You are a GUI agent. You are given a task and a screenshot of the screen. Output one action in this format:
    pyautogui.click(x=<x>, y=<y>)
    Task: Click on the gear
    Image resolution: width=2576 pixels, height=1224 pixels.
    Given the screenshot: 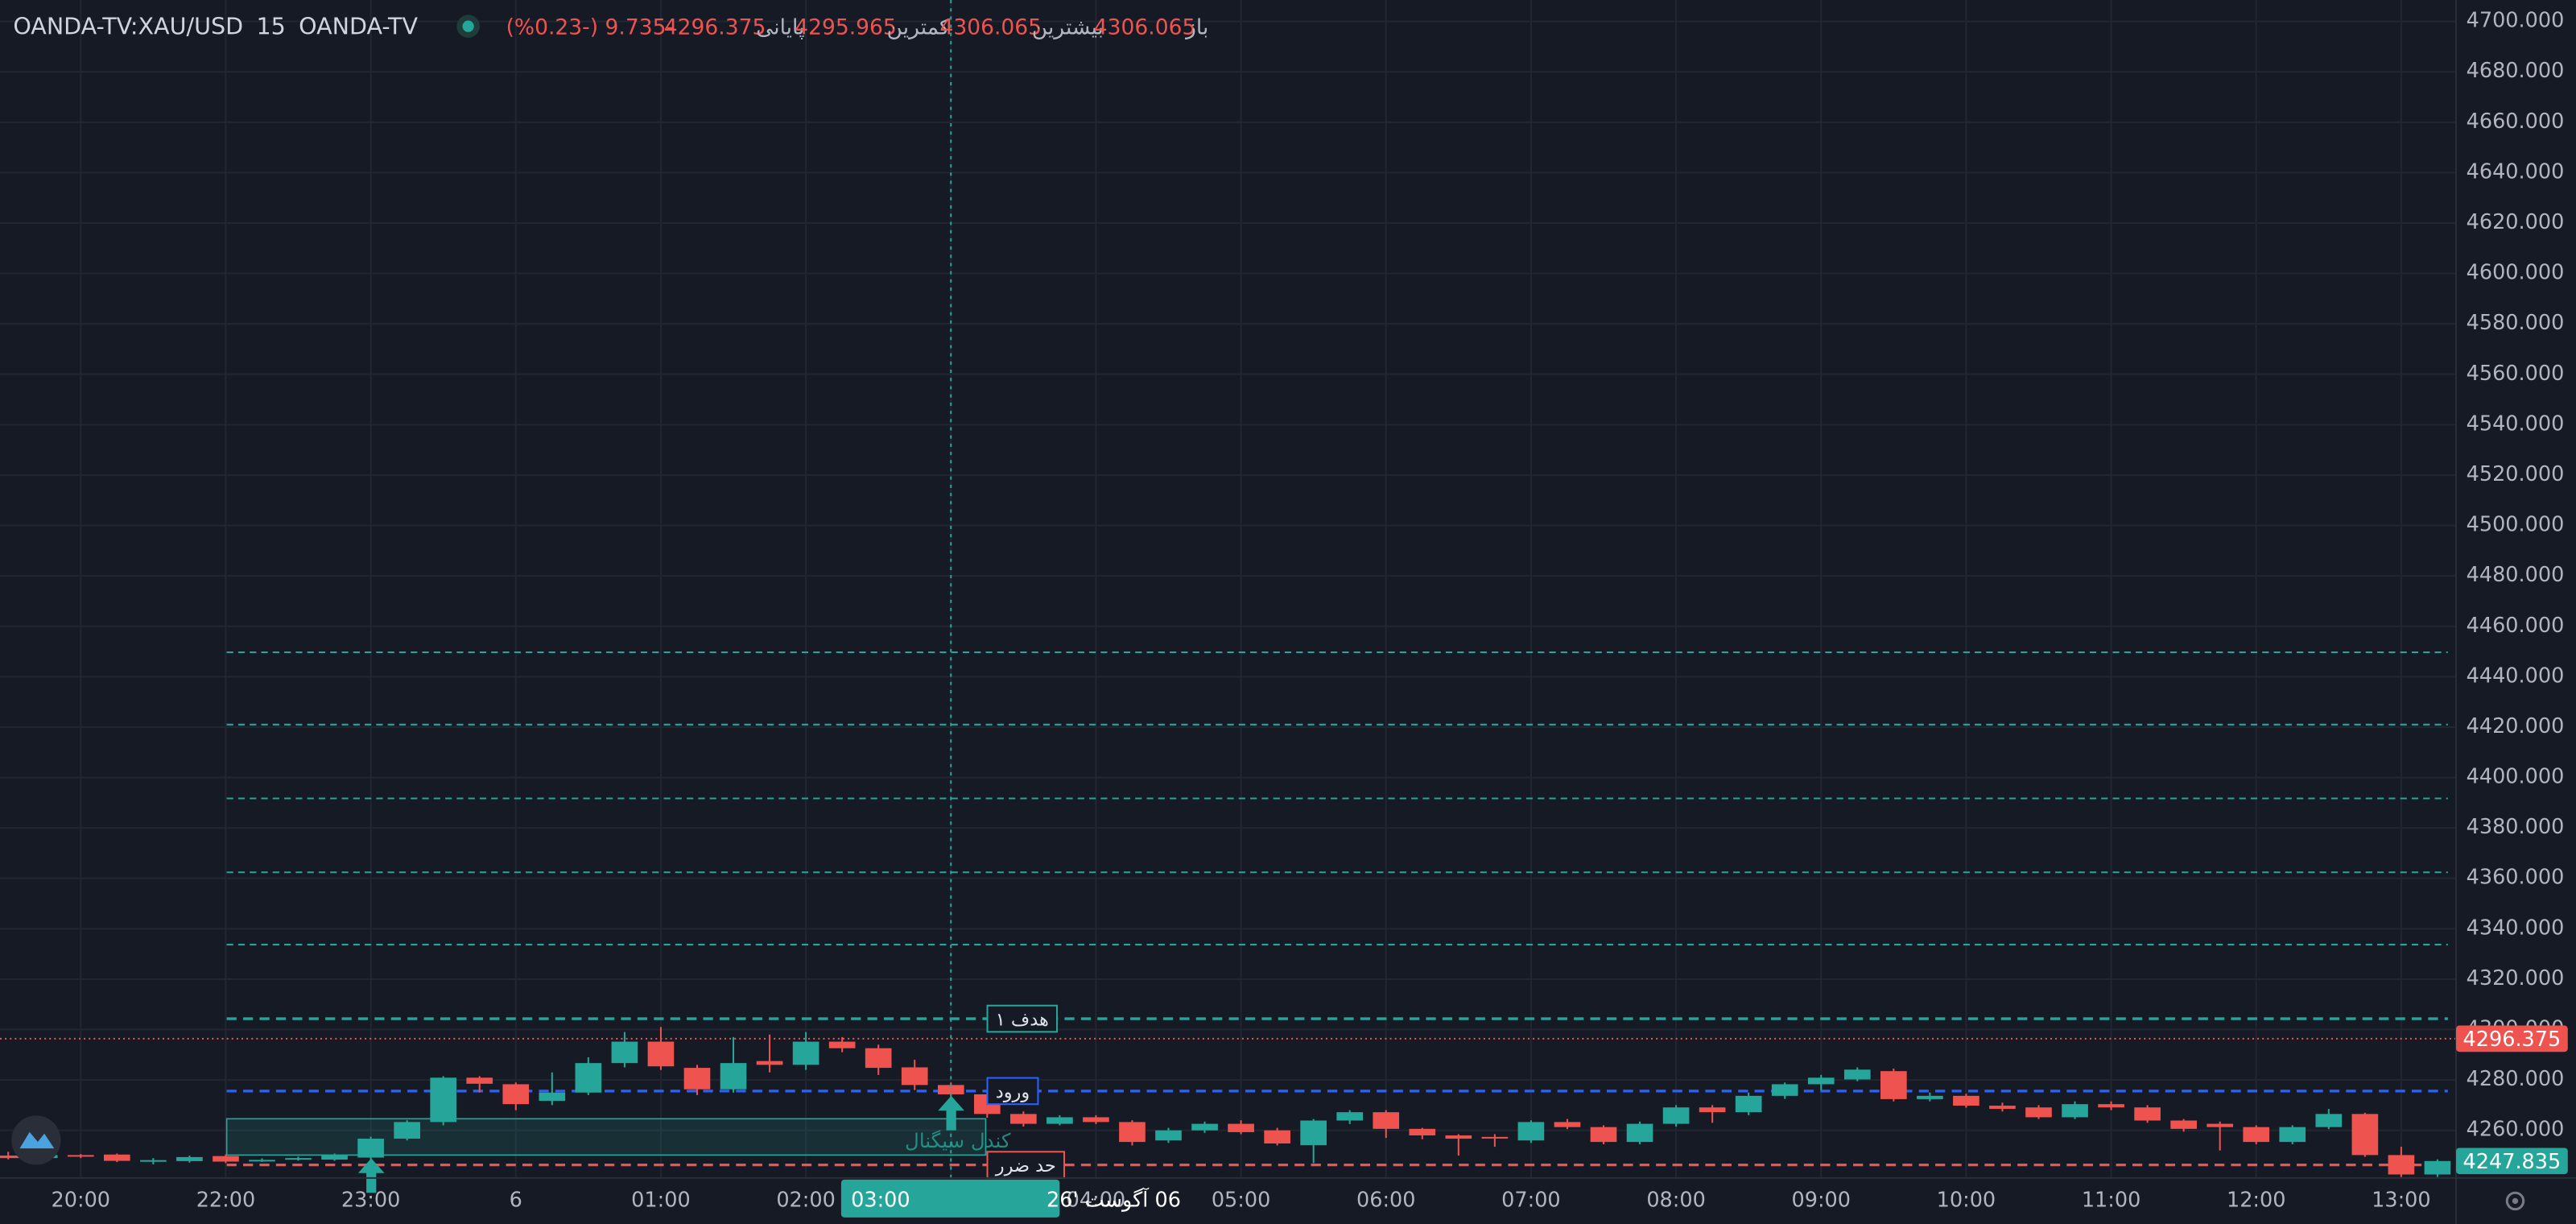 What is the action you would take?
    pyautogui.click(x=2515, y=1201)
    